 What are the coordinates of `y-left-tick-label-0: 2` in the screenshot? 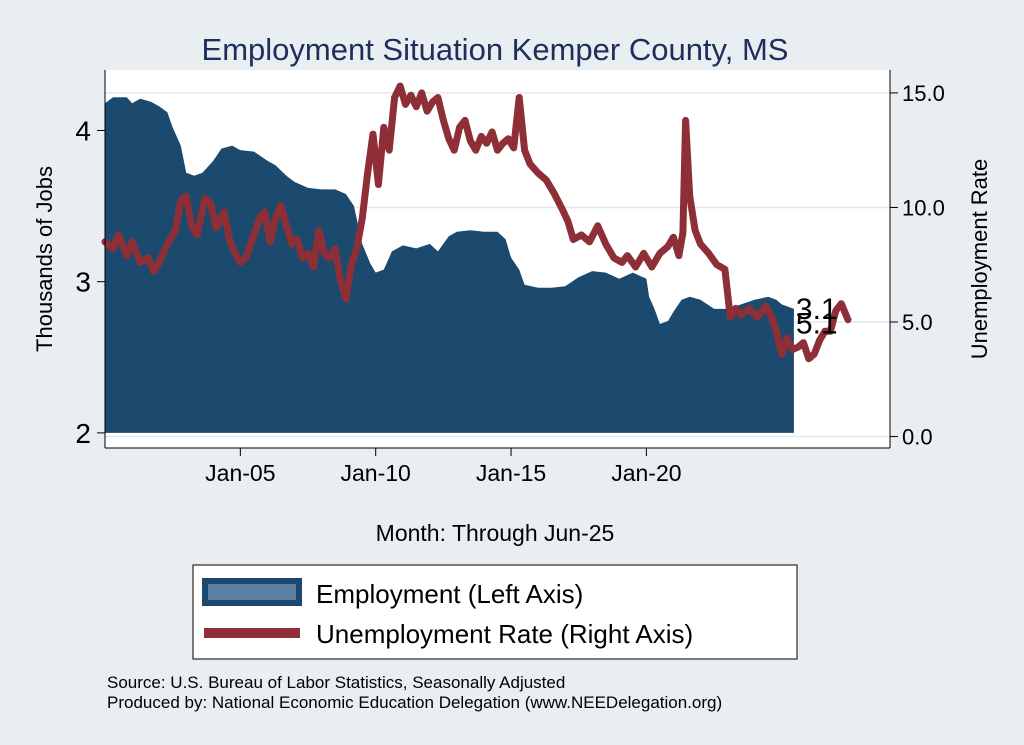 It's located at (83, 433).